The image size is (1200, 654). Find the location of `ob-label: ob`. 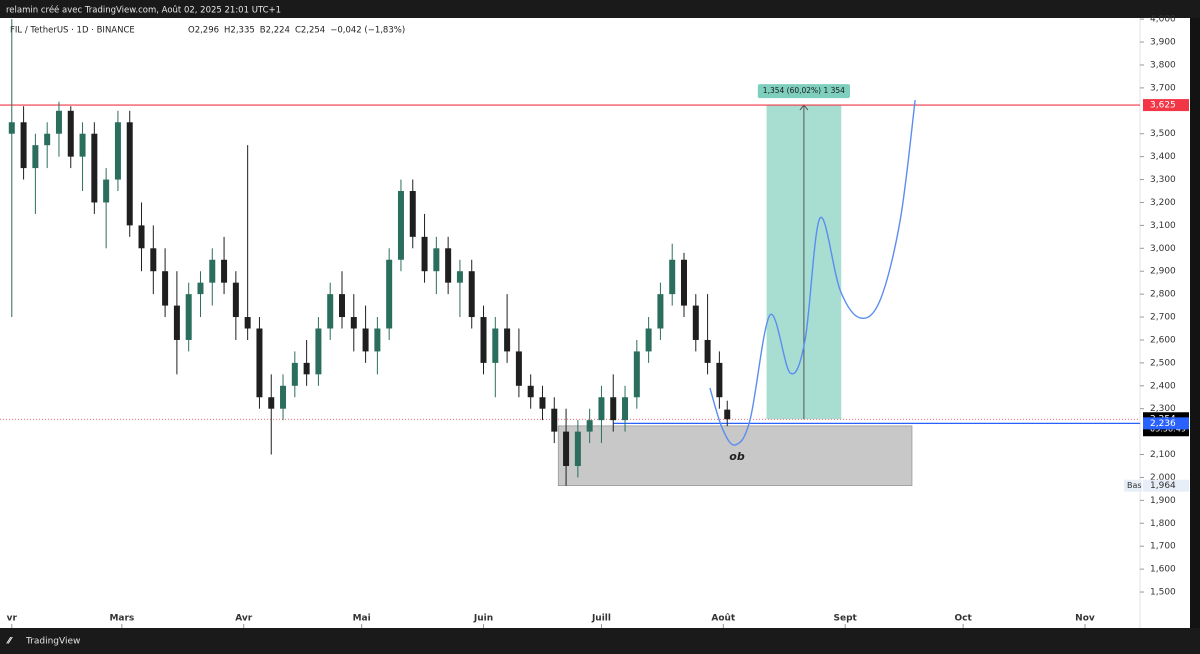

ob-label: ob is located at coordinates (737, 456).